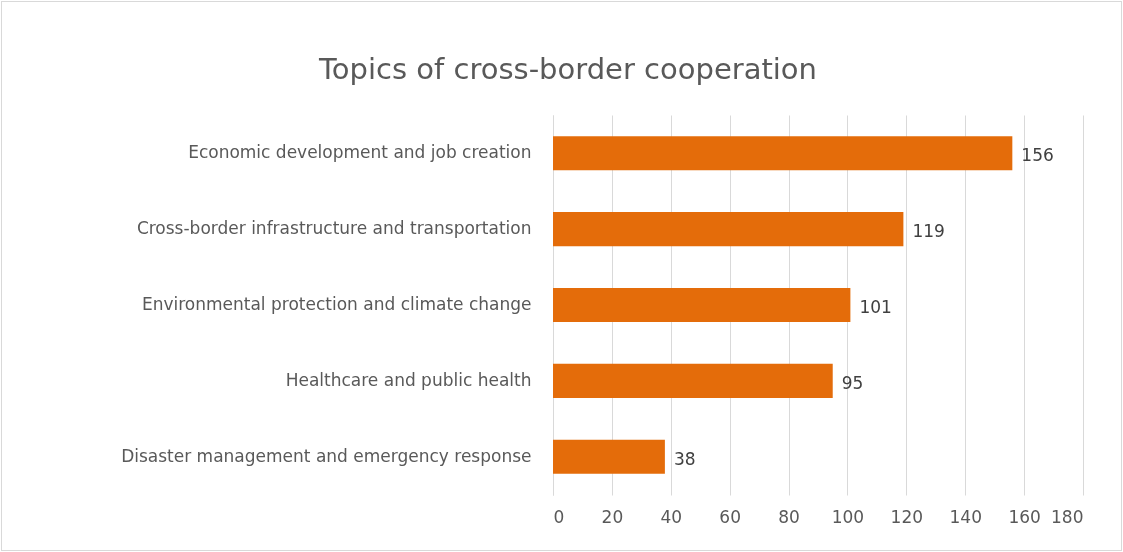 The height and width of the screenshot is (552, 1123). What do you see at coordinates (848, 516) in the screenshot?
I see `x-tick-label: 100` at bounding box center [848, 516].